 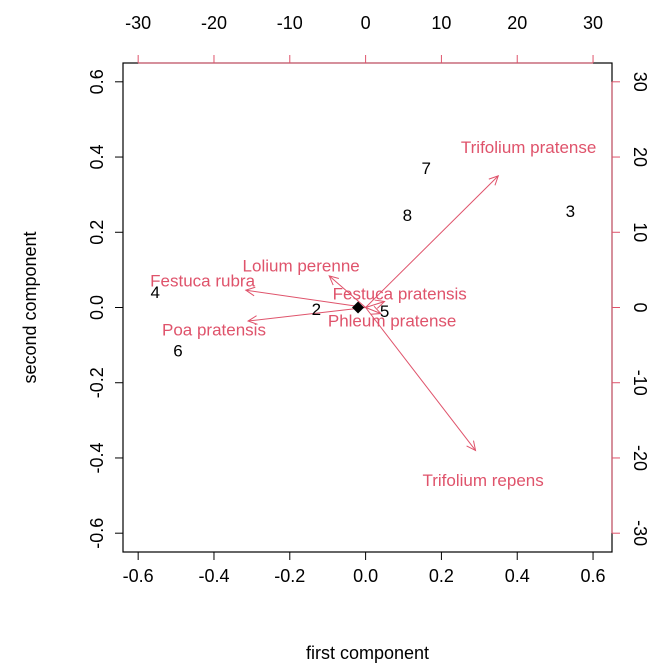 I want to click on x-tick-label: -0.6, so click(x=138, y=576).